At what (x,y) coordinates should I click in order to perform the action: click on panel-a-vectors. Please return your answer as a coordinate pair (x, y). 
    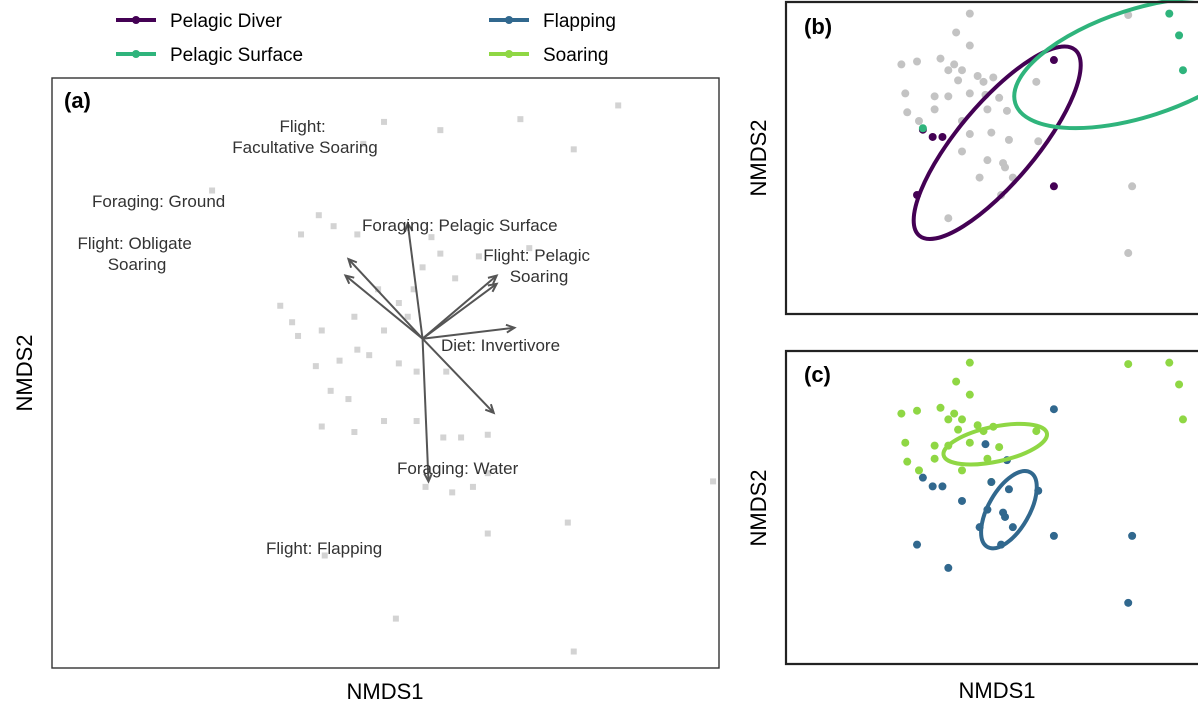
    Looking at the image, I should click on (430, 352).